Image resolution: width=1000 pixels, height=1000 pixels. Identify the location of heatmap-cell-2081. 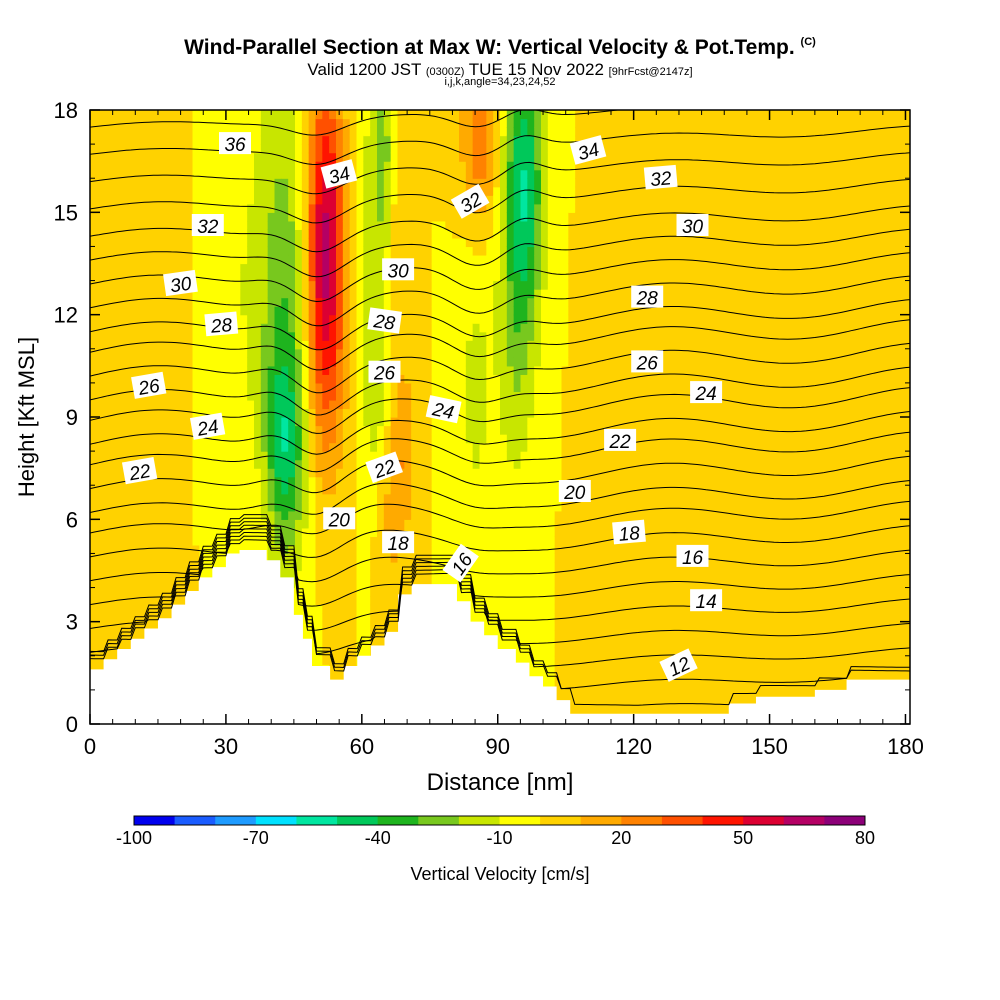
(285, 166).